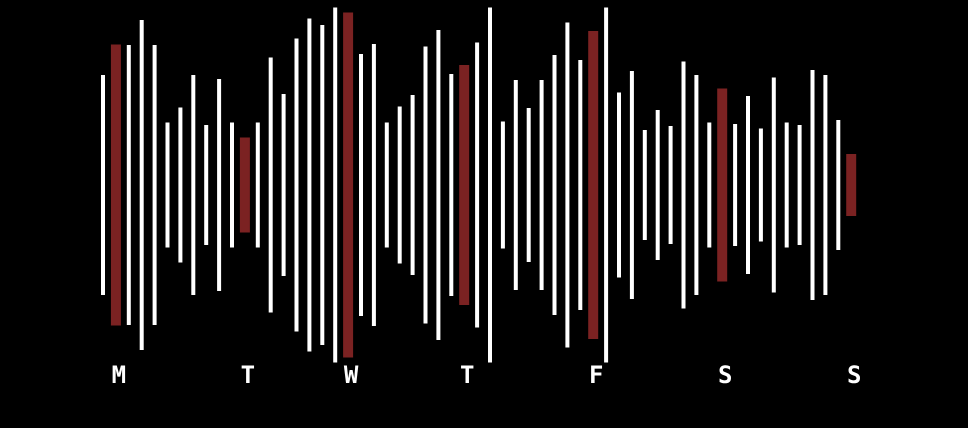  Describe the element at coordinates (119, 375) in the screenshot. I see `day-label: M` at that location.